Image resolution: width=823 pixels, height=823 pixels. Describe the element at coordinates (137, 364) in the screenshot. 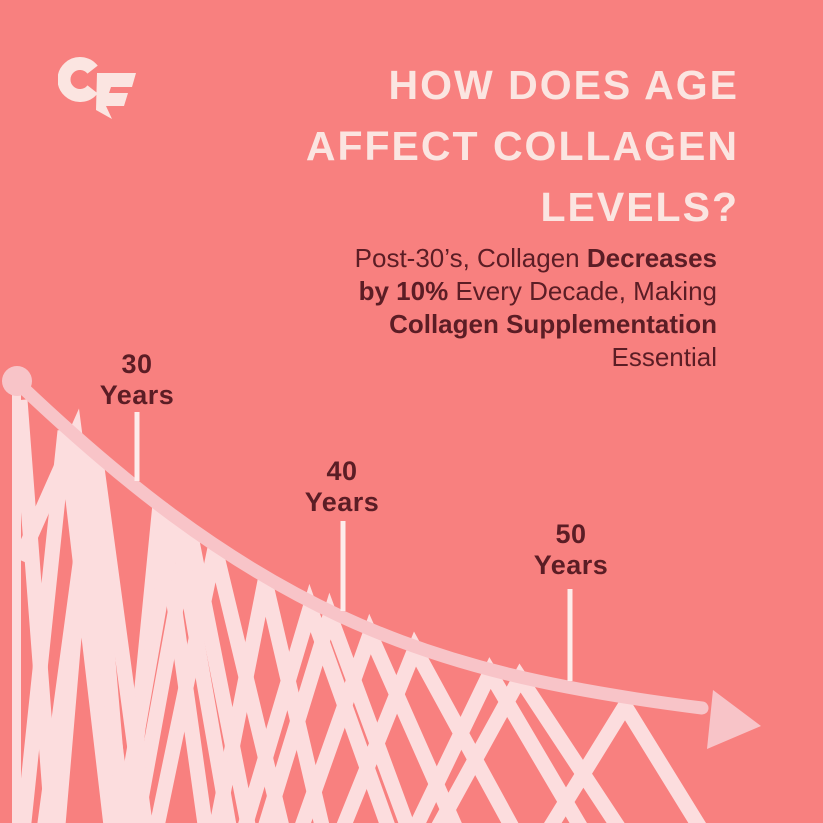

I see `age-value: 30` at that location.